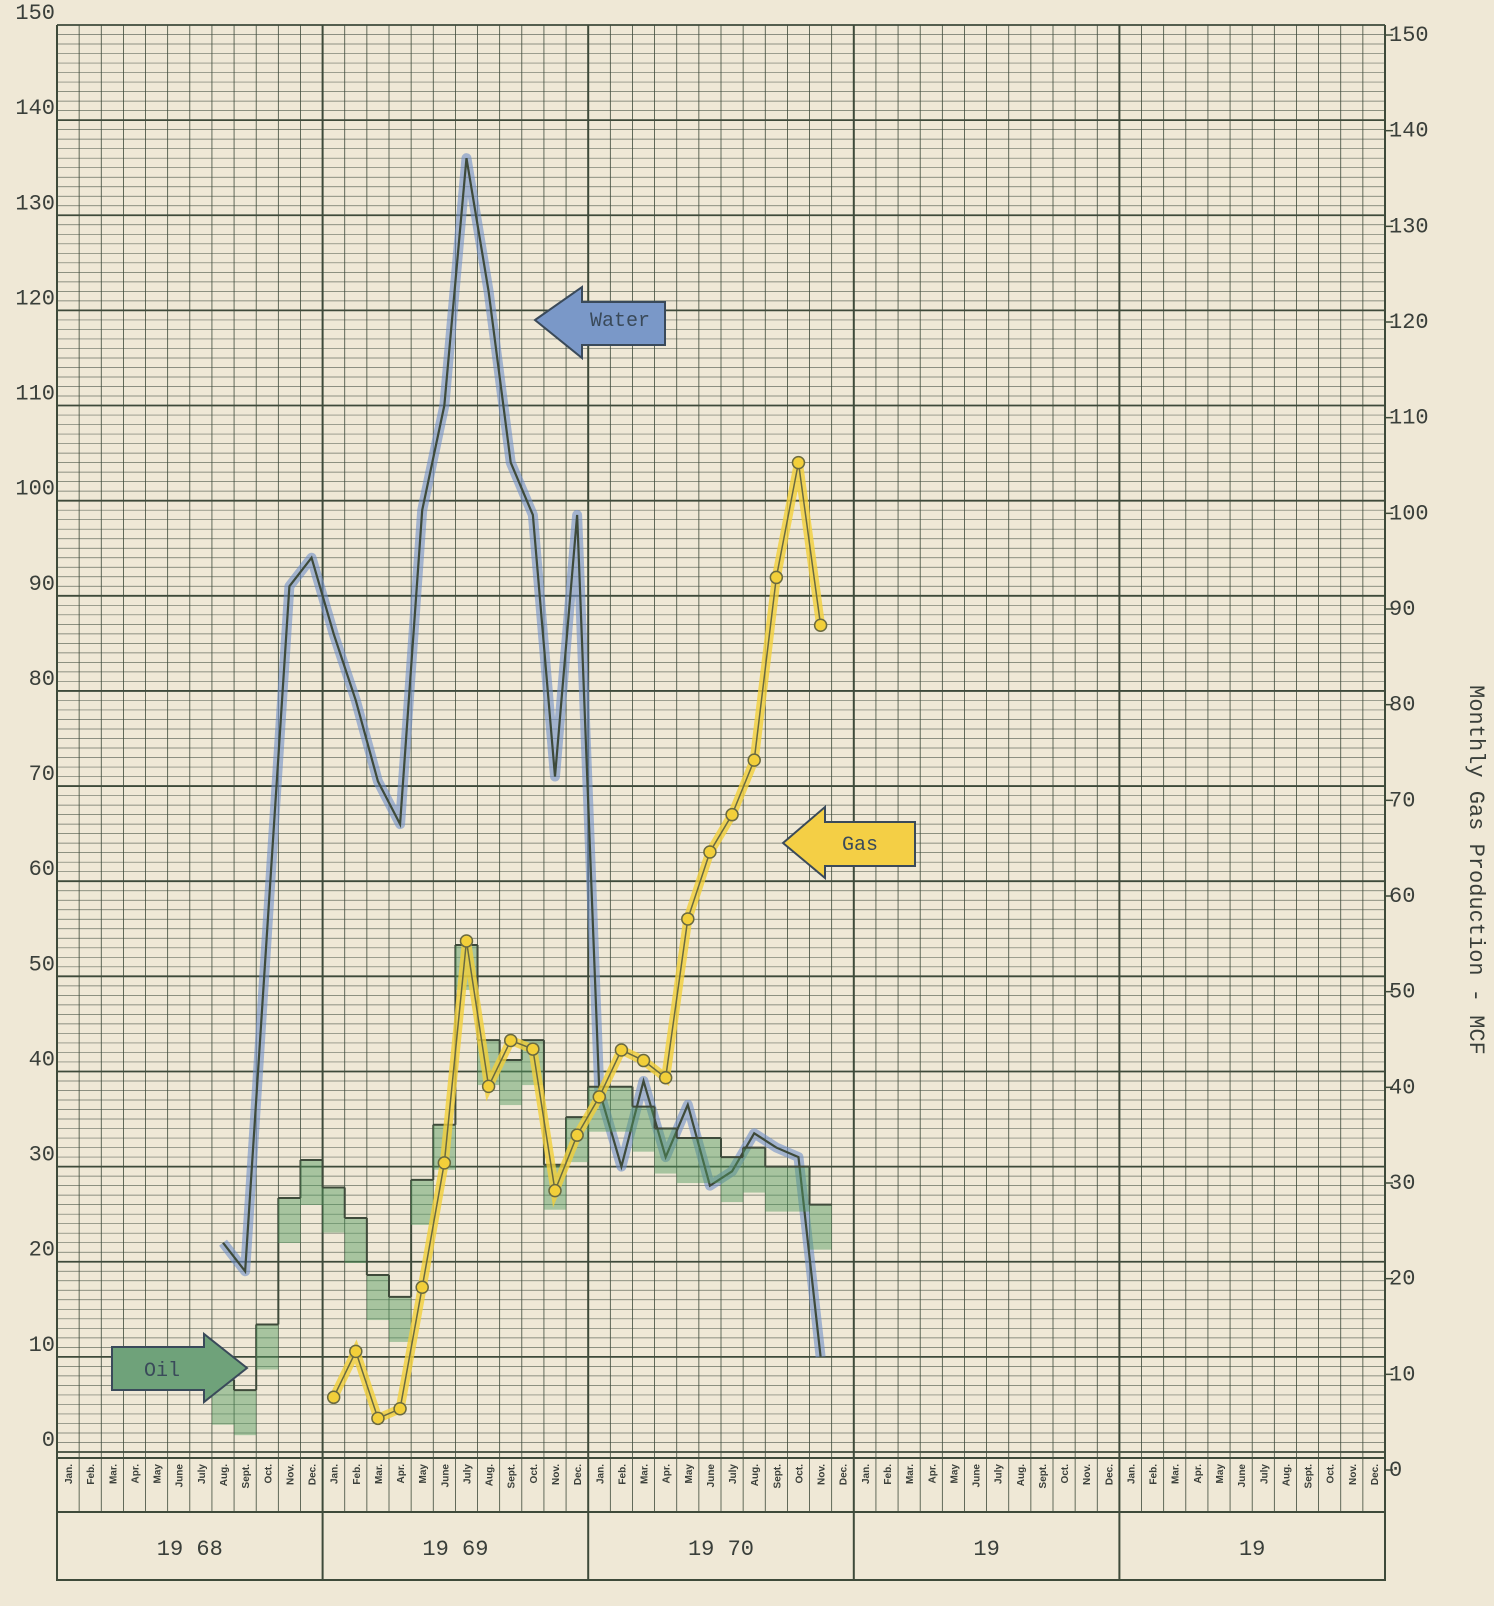 Image resolution: width=1494 pixels, height=1606 pixels. What do you see at coordinates (1402, 1183) in the screenshot?
I see `y2-tick-label: 30` at bounding box center [1402, 1183].